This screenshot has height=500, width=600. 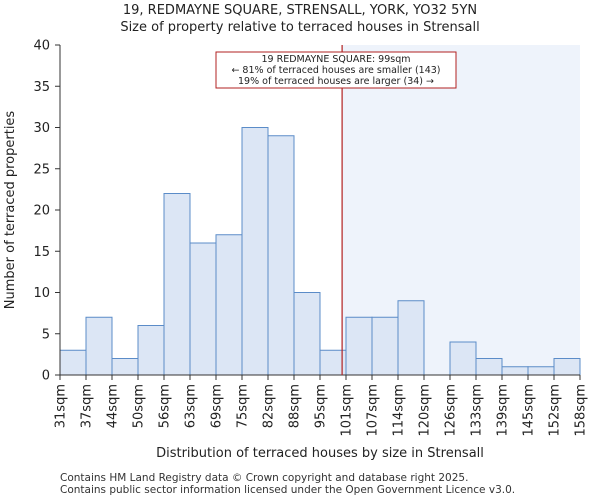 I want to click on x-tick-label: 107sqm, so click(x=373, y=410).